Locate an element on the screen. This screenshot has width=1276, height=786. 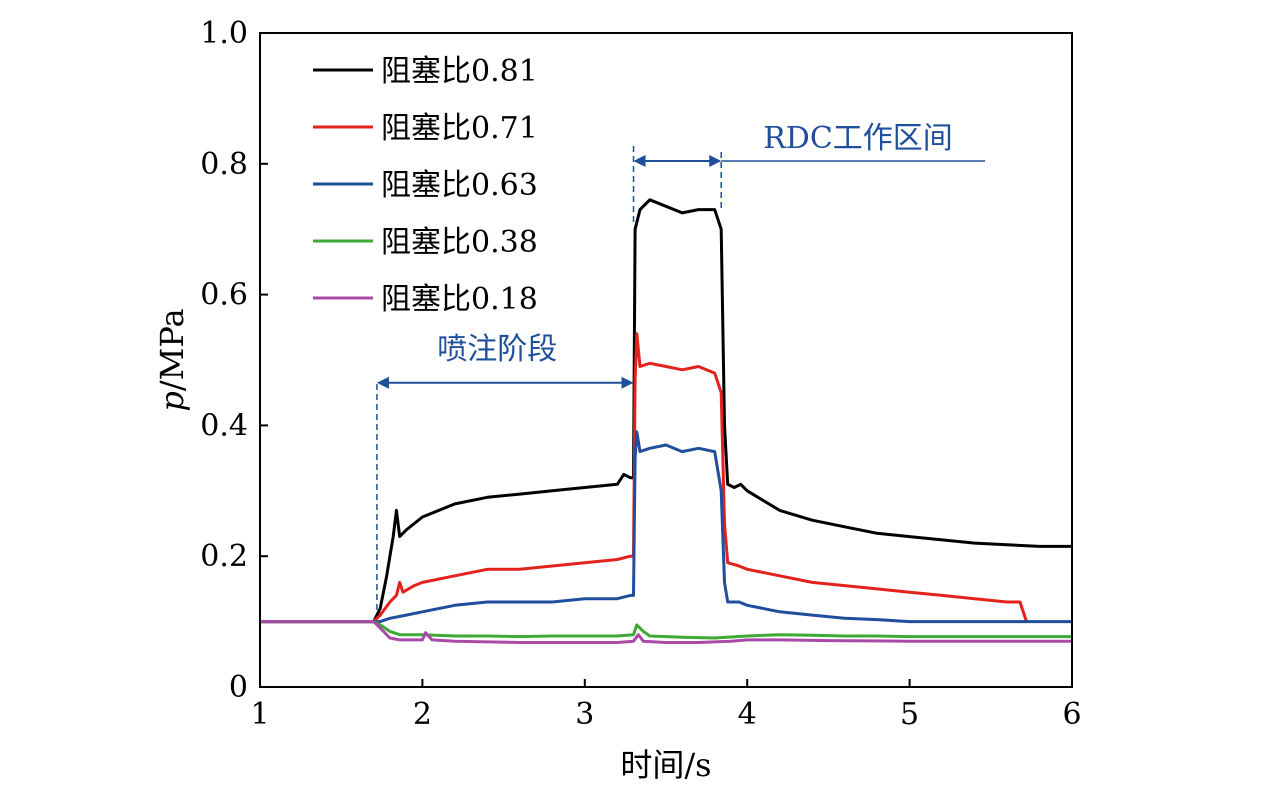
y-axis-label-symbol: p is located at coordinates (172, 401).